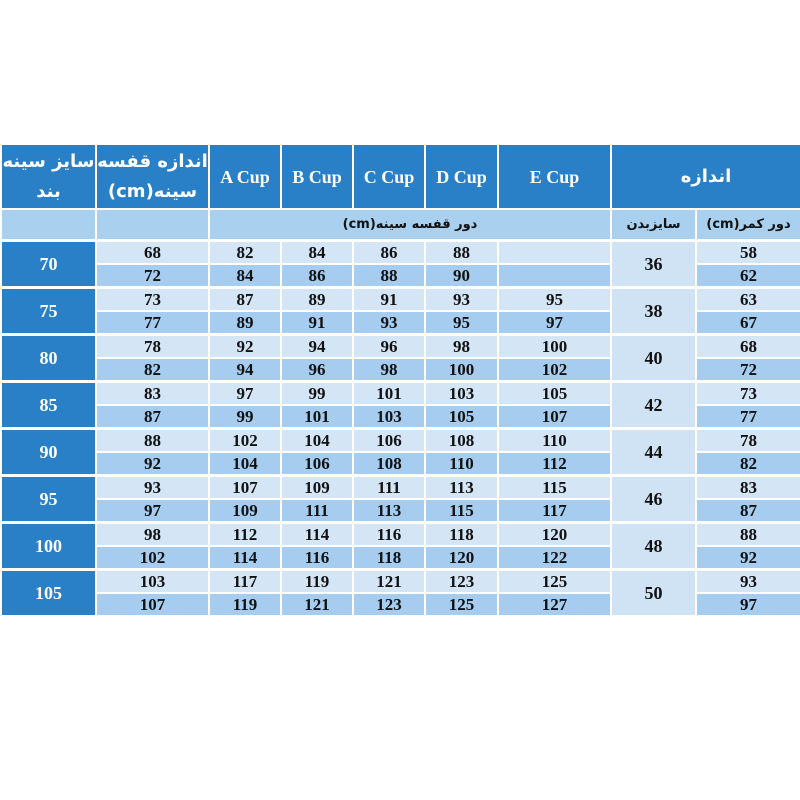 The image size is (800, 800). Describe the element at coordinates (245, 346) in the screenshot. I see `bust-cell: 92` at that location.